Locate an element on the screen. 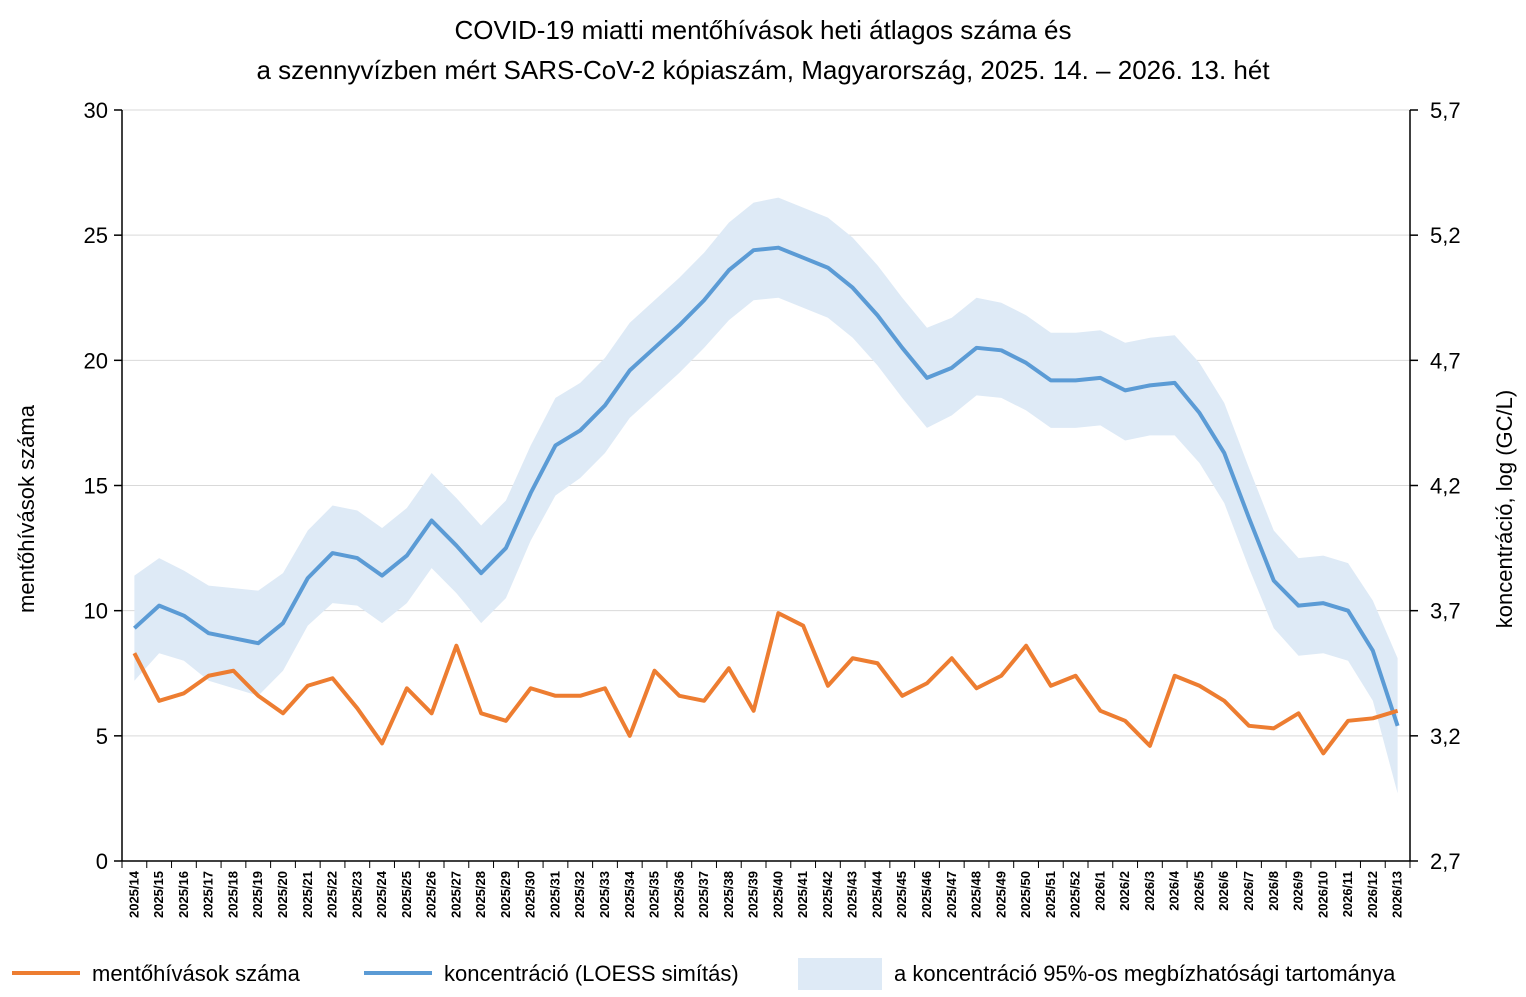 The height and width of the screenshot is (997, 1526). x-tick-label: 2025/44 is located at coordinates (876, 894).